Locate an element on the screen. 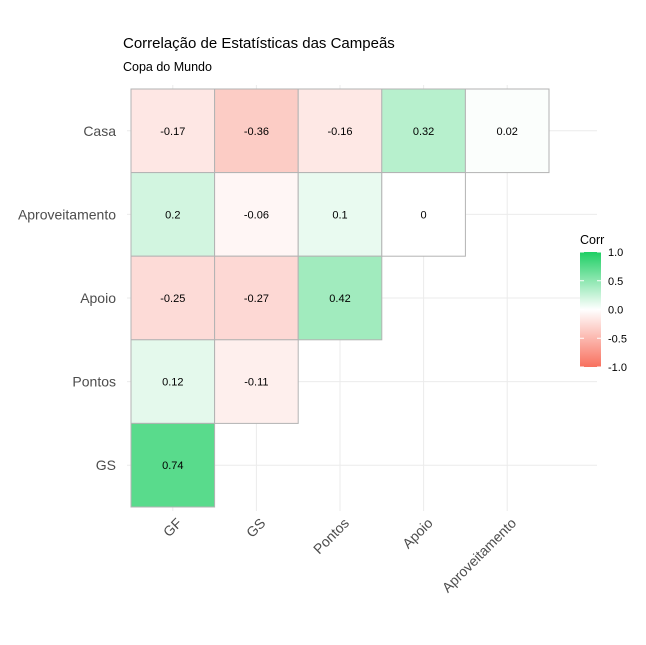 The width and height of the screenshot is (646, 645). cell-value-label: 0 is located at coordinates (424, 215).